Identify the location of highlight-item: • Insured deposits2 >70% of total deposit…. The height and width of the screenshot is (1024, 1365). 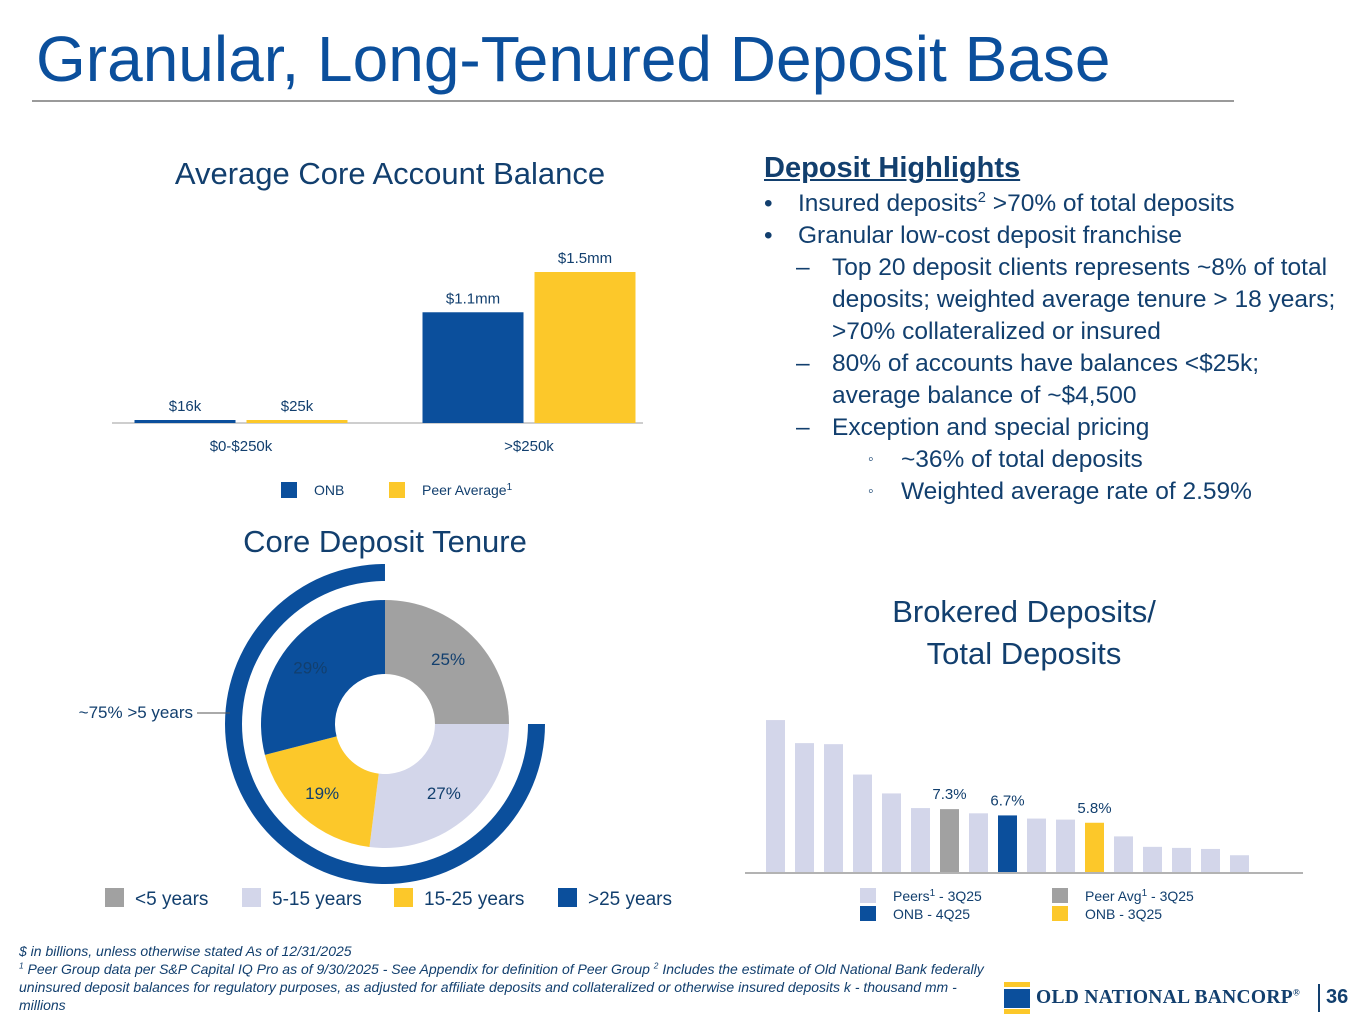
(1059, 204).